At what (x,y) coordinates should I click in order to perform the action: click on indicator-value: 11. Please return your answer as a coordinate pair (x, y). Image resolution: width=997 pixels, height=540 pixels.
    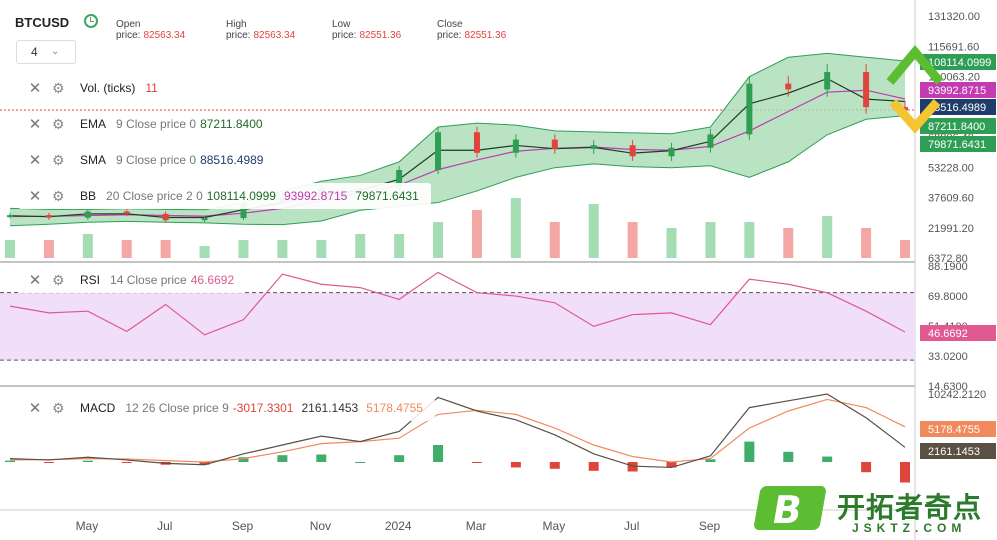
    Looking at the image, I should click on (151, 88).